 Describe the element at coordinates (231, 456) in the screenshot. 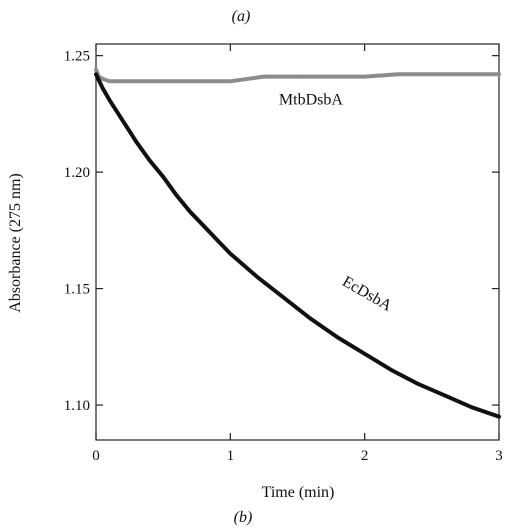

I see `x-tick-label: 1` at that location.